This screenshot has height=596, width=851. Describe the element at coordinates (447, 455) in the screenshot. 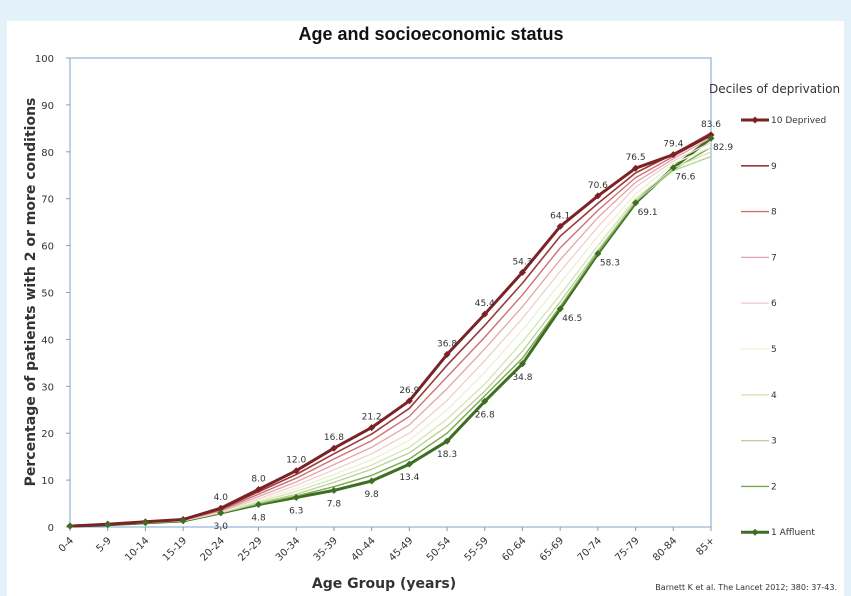

I see `data-label: 18.3` at that location.